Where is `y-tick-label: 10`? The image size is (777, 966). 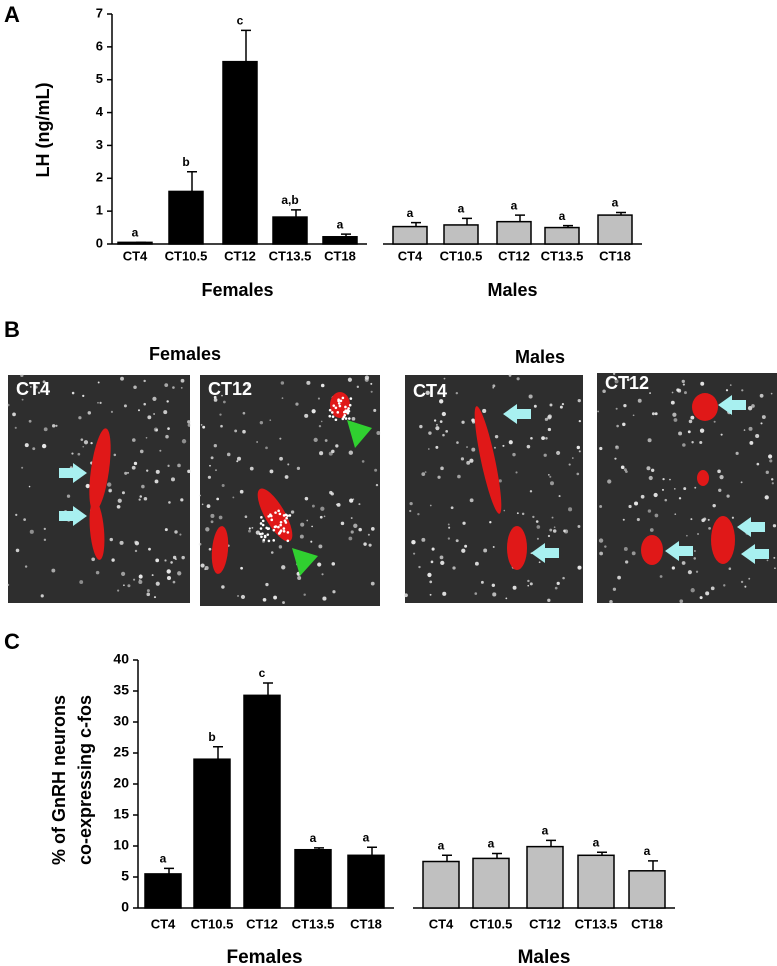 y-tick-label: 10 is located at coordinates (121, 845).